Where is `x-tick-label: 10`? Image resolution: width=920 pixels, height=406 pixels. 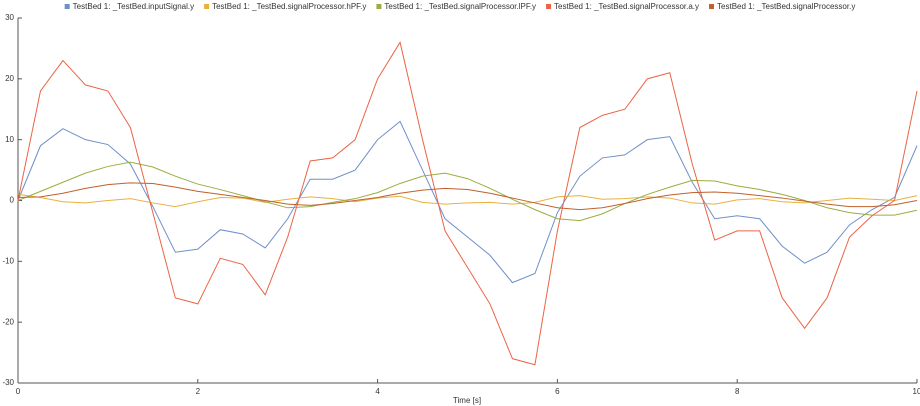 x-tick-label: 10 is located at coordinates (916, 391).